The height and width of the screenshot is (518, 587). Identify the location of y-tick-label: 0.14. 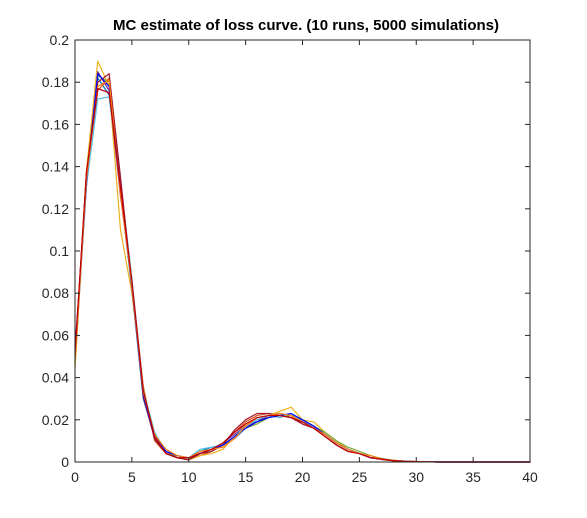
(55, 167).